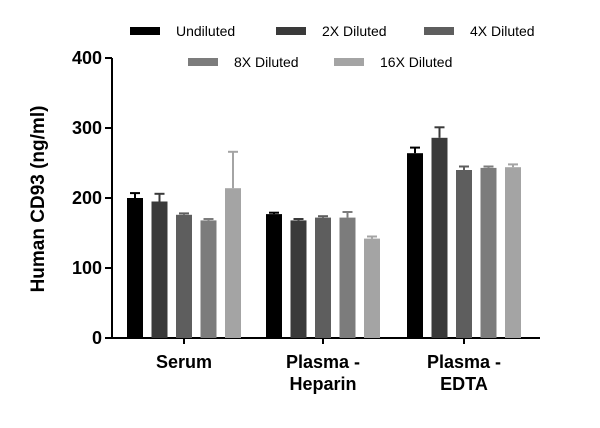 The width and height of the screenshot is (600, 428). Describe the element at coordinates (87, 58) in the screenshot. I see `y-tick-label: 400` at that location.